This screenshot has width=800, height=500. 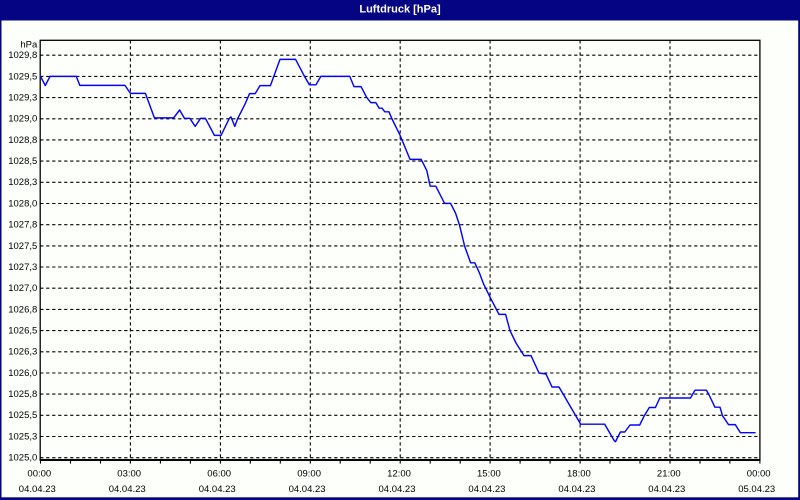 I want to click on svg-text: 03:00, so click(x=129, y=474).